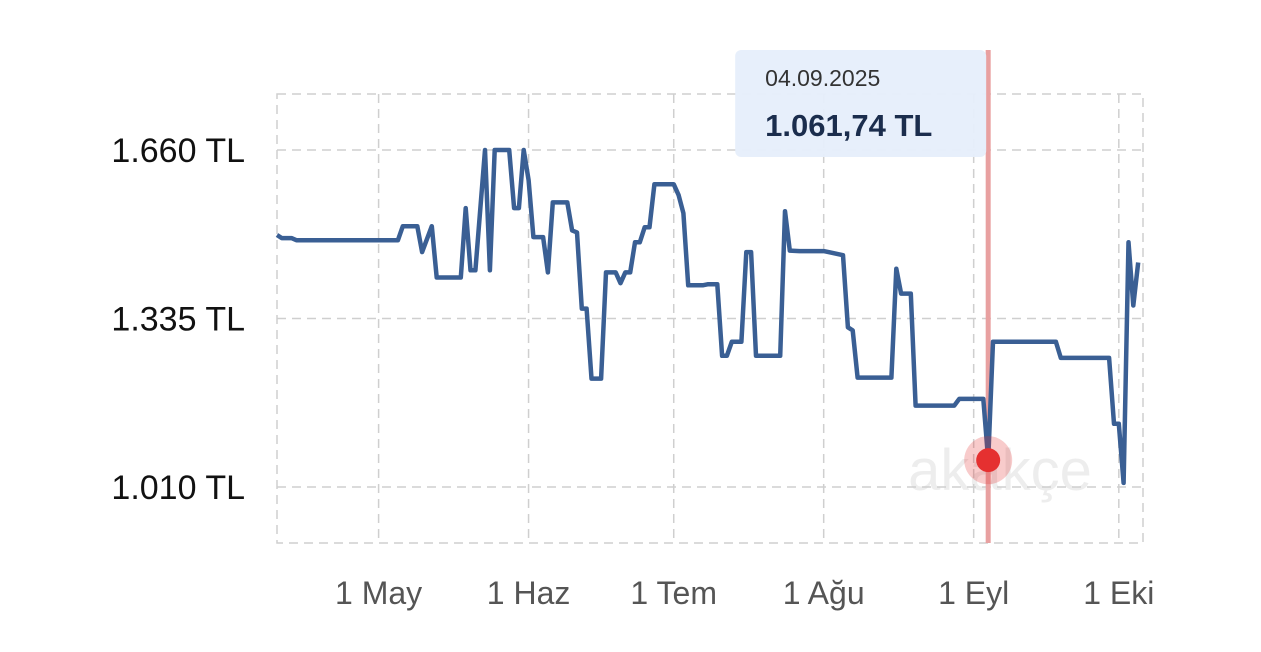  Describe the element at coordinates (1118, 593) in the screenshot. I see `x-tick-label: 1 Eki` at that location.